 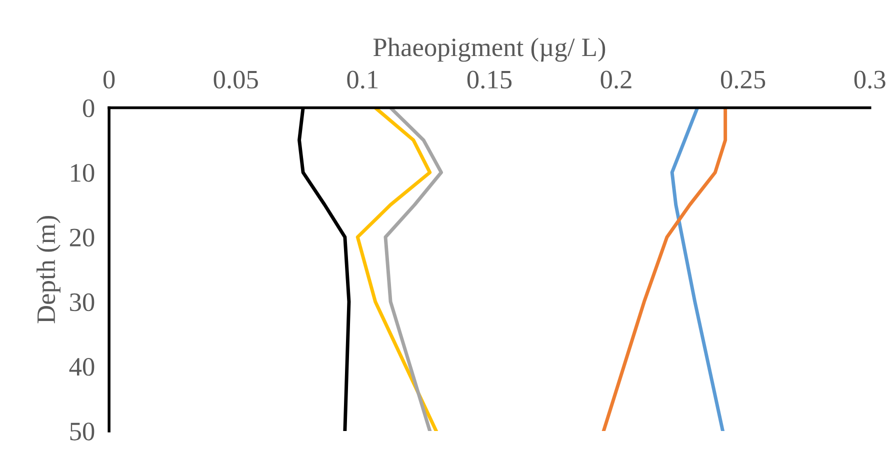 I want to click on x-tick-label: 0.25, so click(x=743, y=79).